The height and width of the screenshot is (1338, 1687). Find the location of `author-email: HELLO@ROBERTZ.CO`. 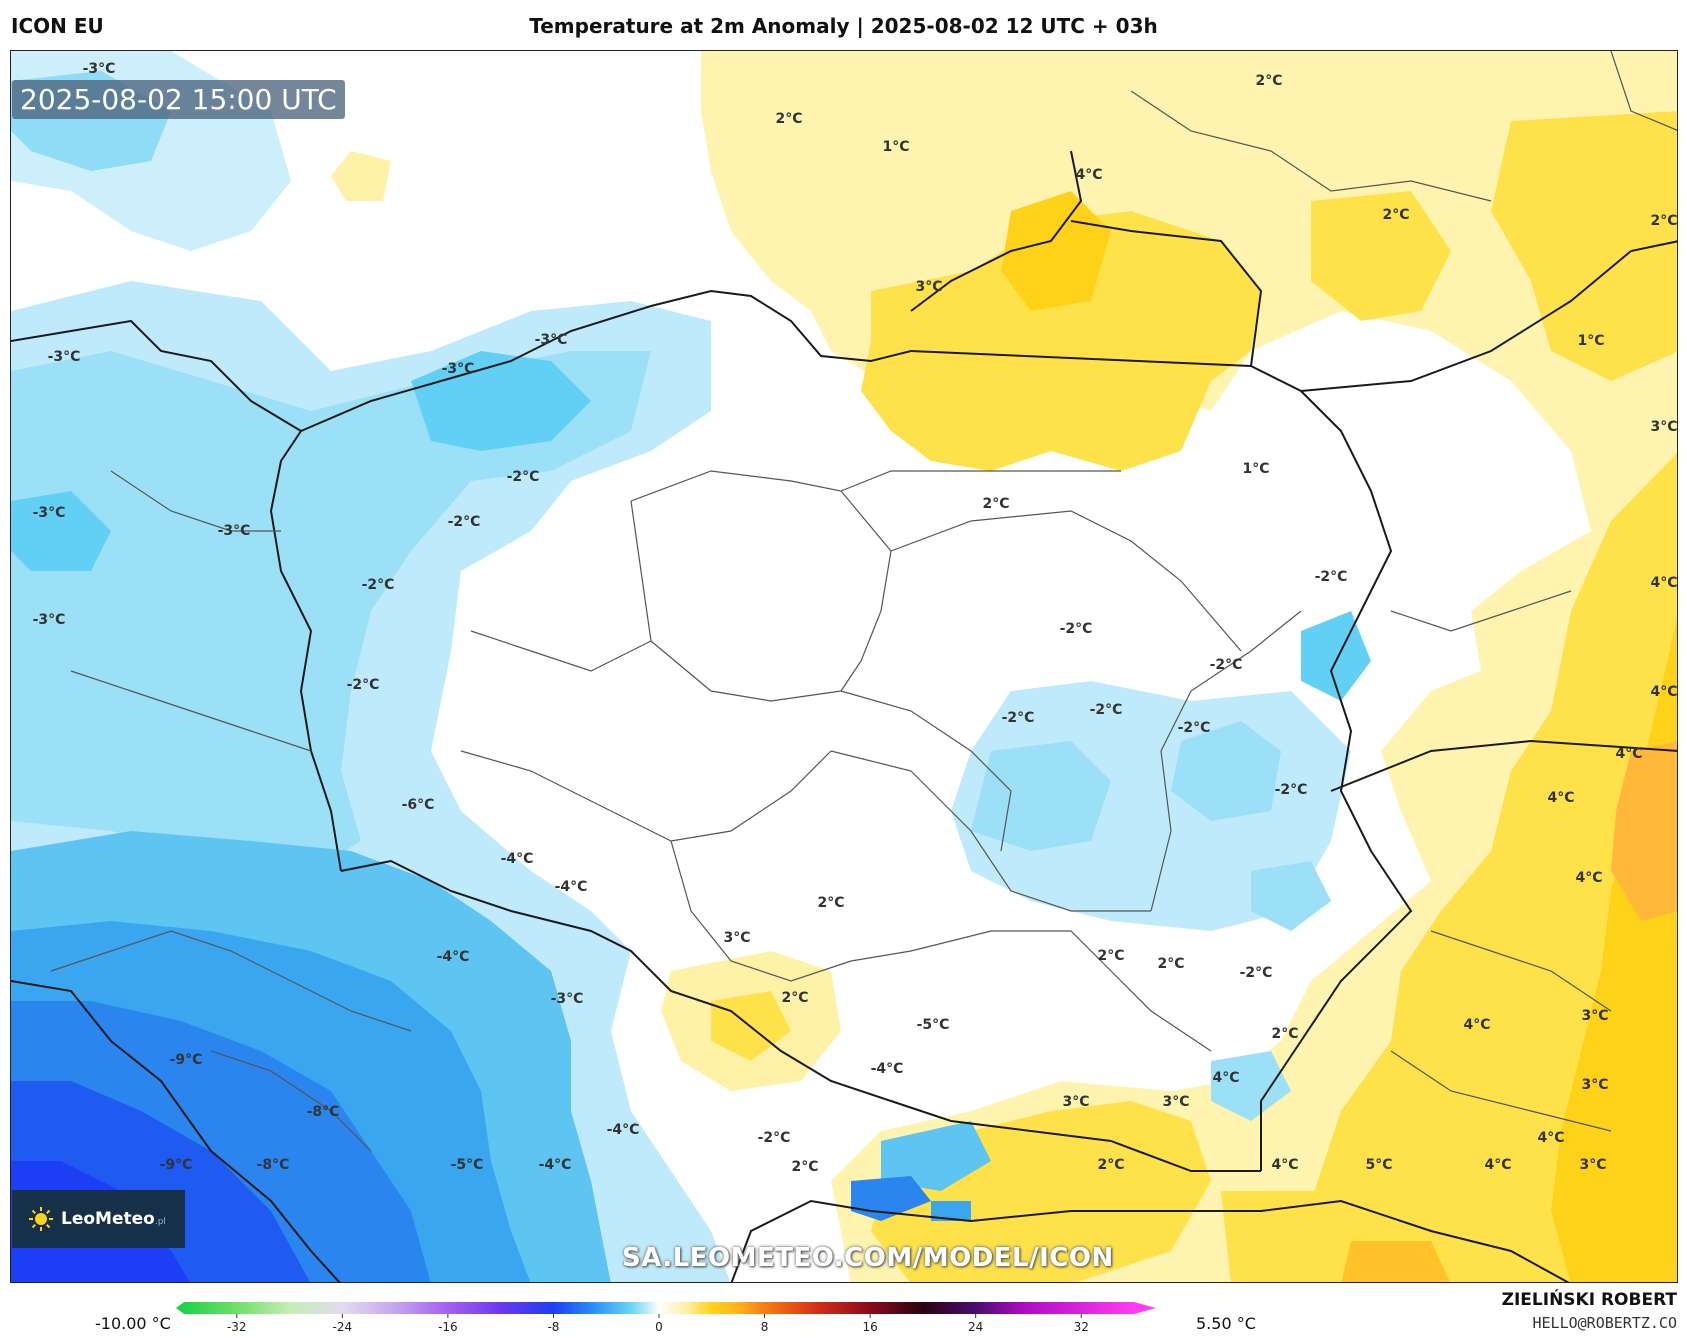

author-email: HELLO@ROBERTZ.CO is located at coordinates (1605, 1323).